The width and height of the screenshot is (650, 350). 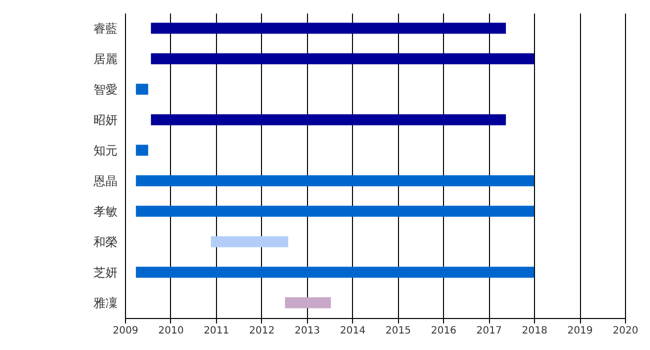 I want to click on x-tick-label: 2009, so click(x=125, y=331).